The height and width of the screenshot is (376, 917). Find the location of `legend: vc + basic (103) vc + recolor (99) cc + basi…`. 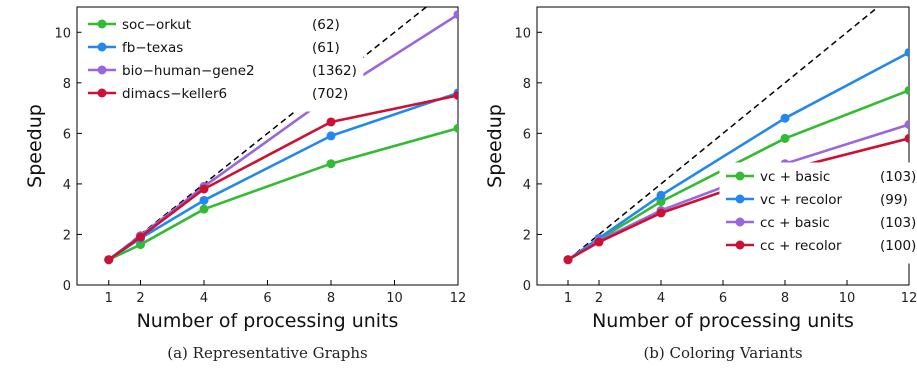

legend: vc + basic (103) vc + recolor (99) cc + basi… is located at coordinates (818, 213).